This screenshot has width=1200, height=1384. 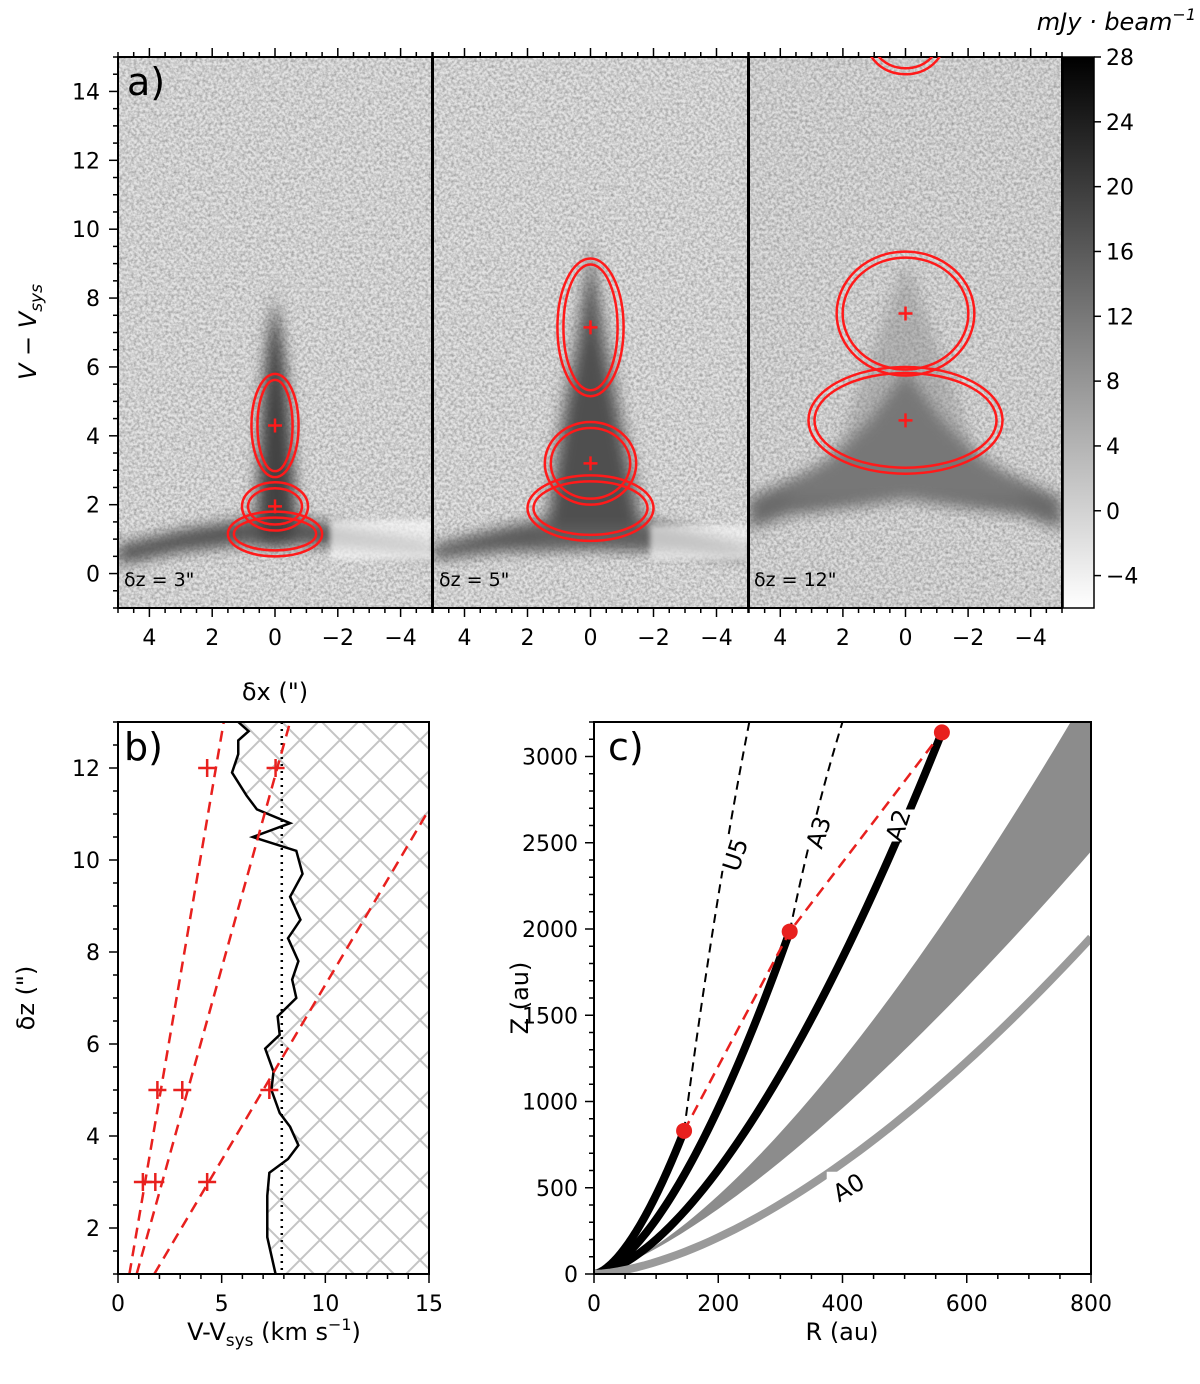 What do you see at coordinates (626, 747) in the screenshot?
I see `panel-c-label: c)` at bounding box center [626, 747].